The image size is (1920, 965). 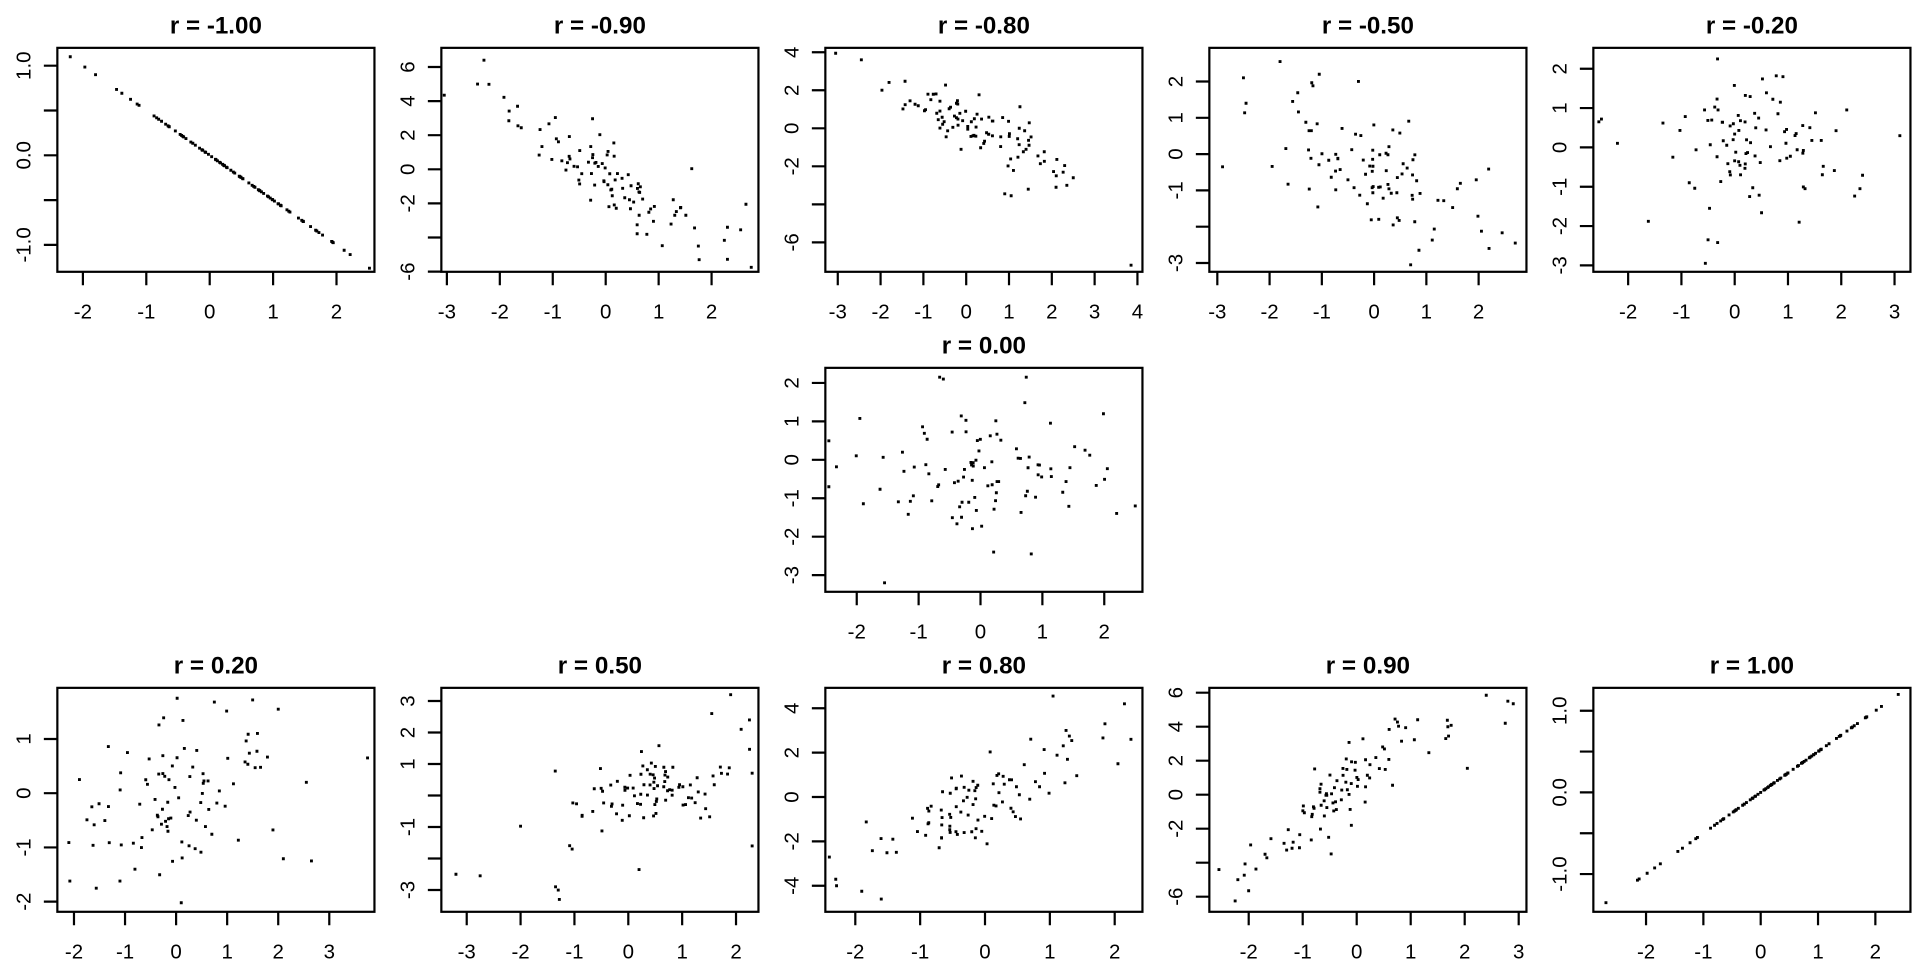 What do you see at coordinates (1559, 792) in the screenshot?
I see `svg-text: 0.0` at bounding box center [1559, 792].